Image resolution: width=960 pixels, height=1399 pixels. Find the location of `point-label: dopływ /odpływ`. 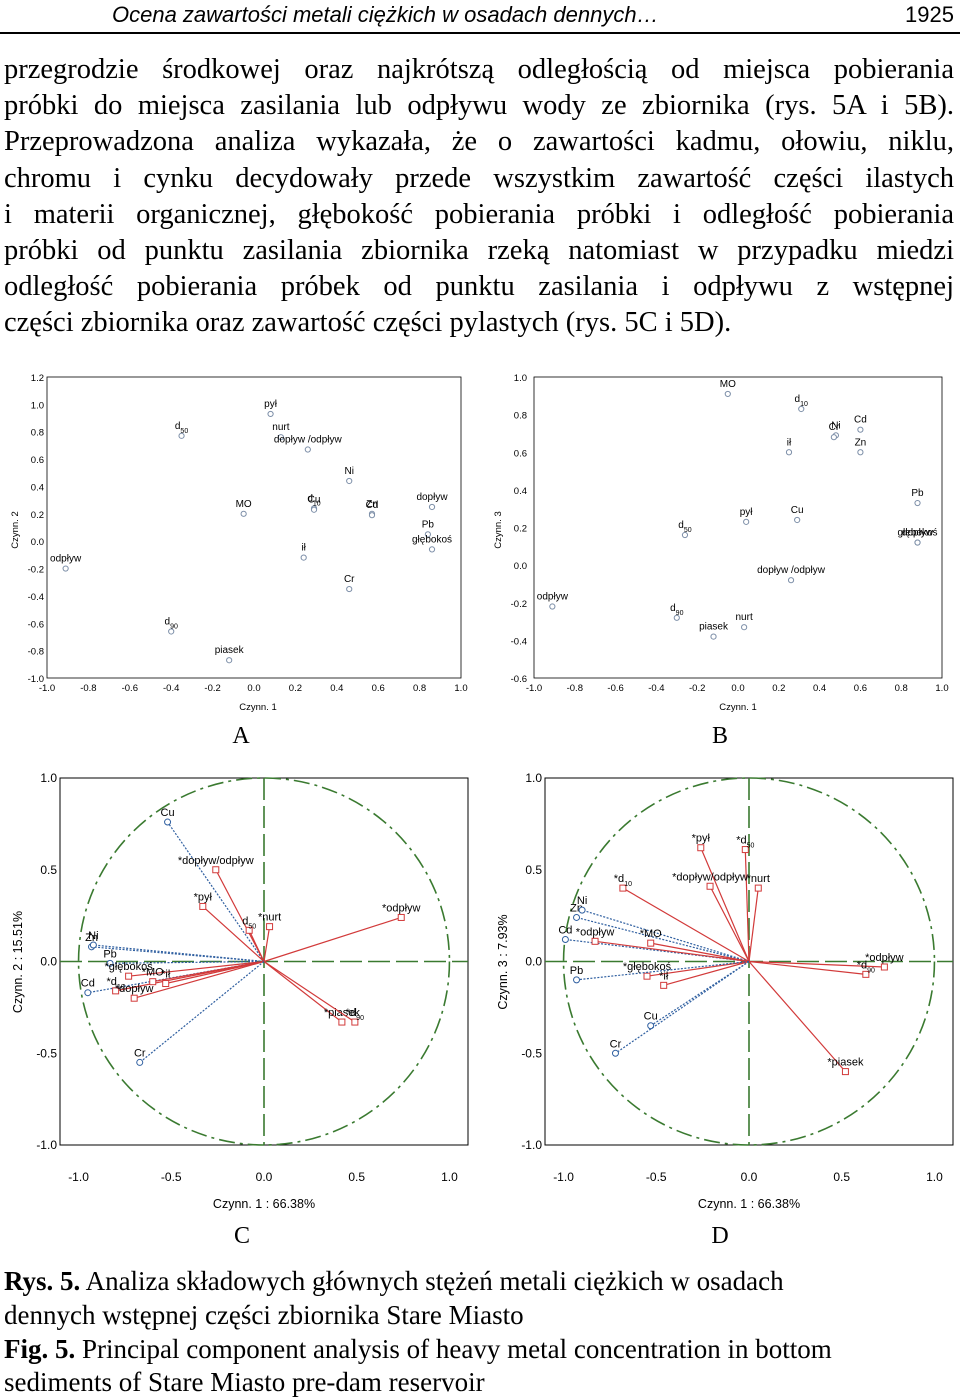

point-label: dopływ /odpływ is located at coordinates (308, 440).